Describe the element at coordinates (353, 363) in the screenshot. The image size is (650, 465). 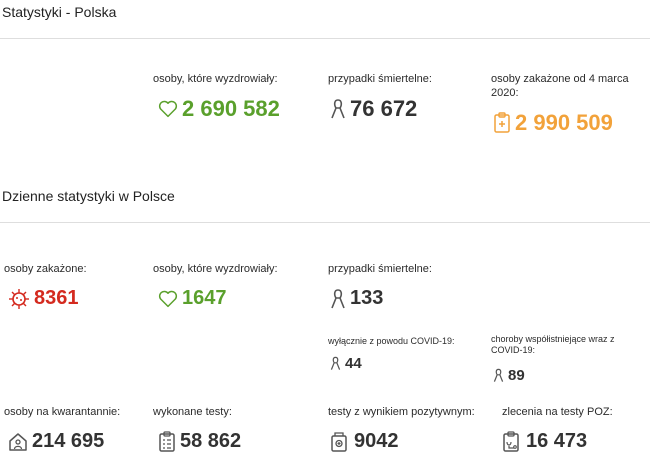
I see `covid-only-value: 44` at that location.